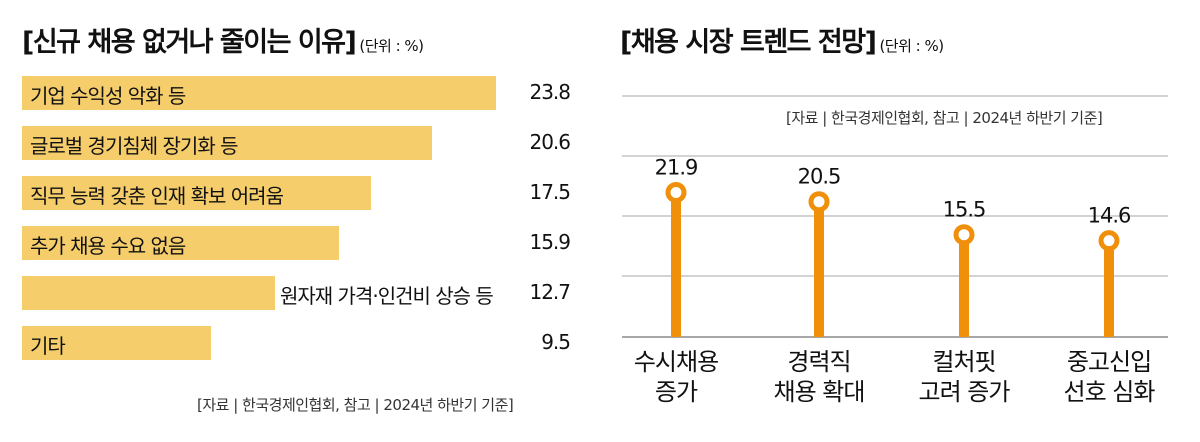  Describe the element at coordinates (550, 292) in the screenshot. I see `bar-value-label: 12.7` at that location.